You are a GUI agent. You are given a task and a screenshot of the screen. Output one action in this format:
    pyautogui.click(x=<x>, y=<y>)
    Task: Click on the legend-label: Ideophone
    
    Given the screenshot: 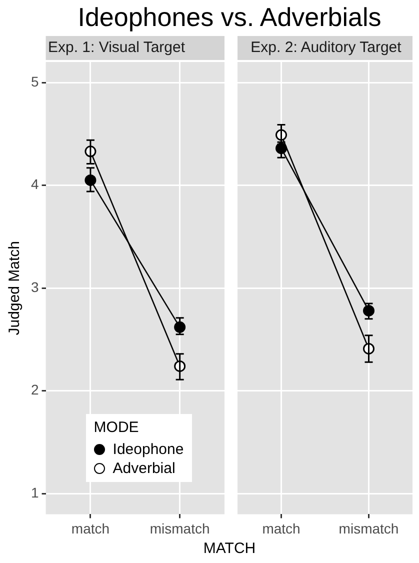 What is the action you would take?
    pyautogui.click(x=148, y=450)
    